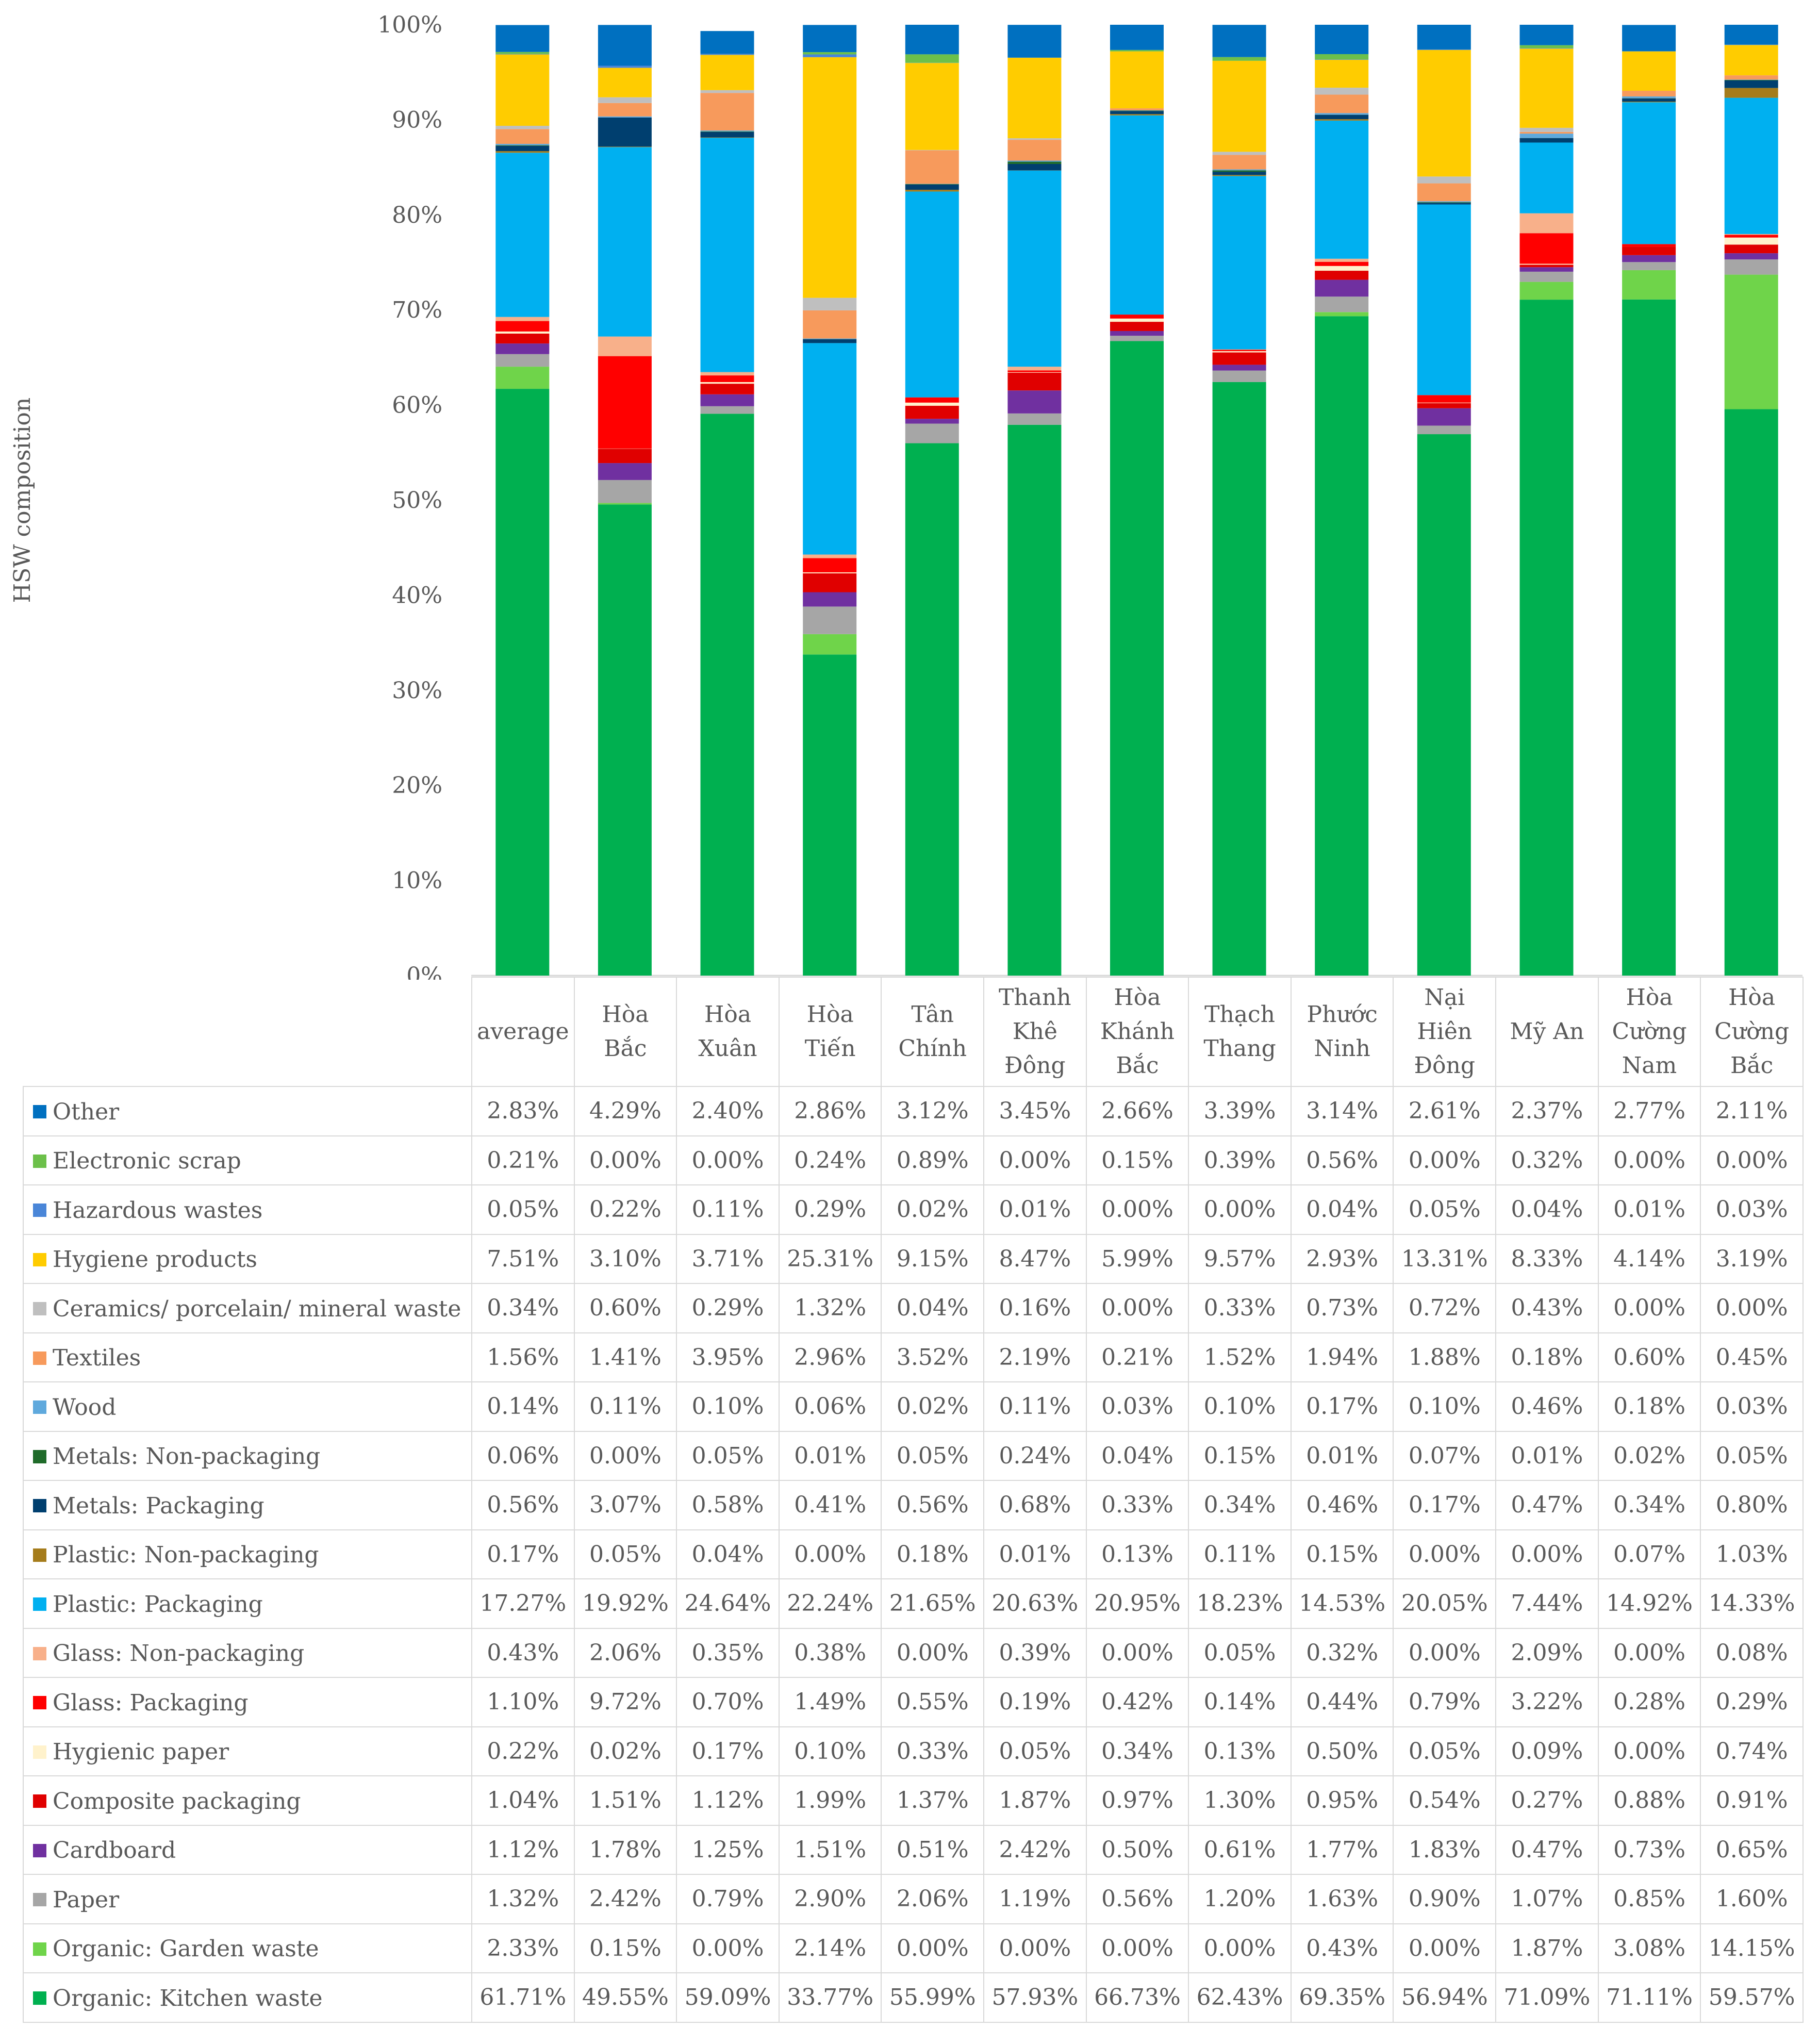 The image size is (1819, 2044). Describe the element at coordinates (830, 1406) in the screenshot. I see `data-label: 0.06%` at that location.